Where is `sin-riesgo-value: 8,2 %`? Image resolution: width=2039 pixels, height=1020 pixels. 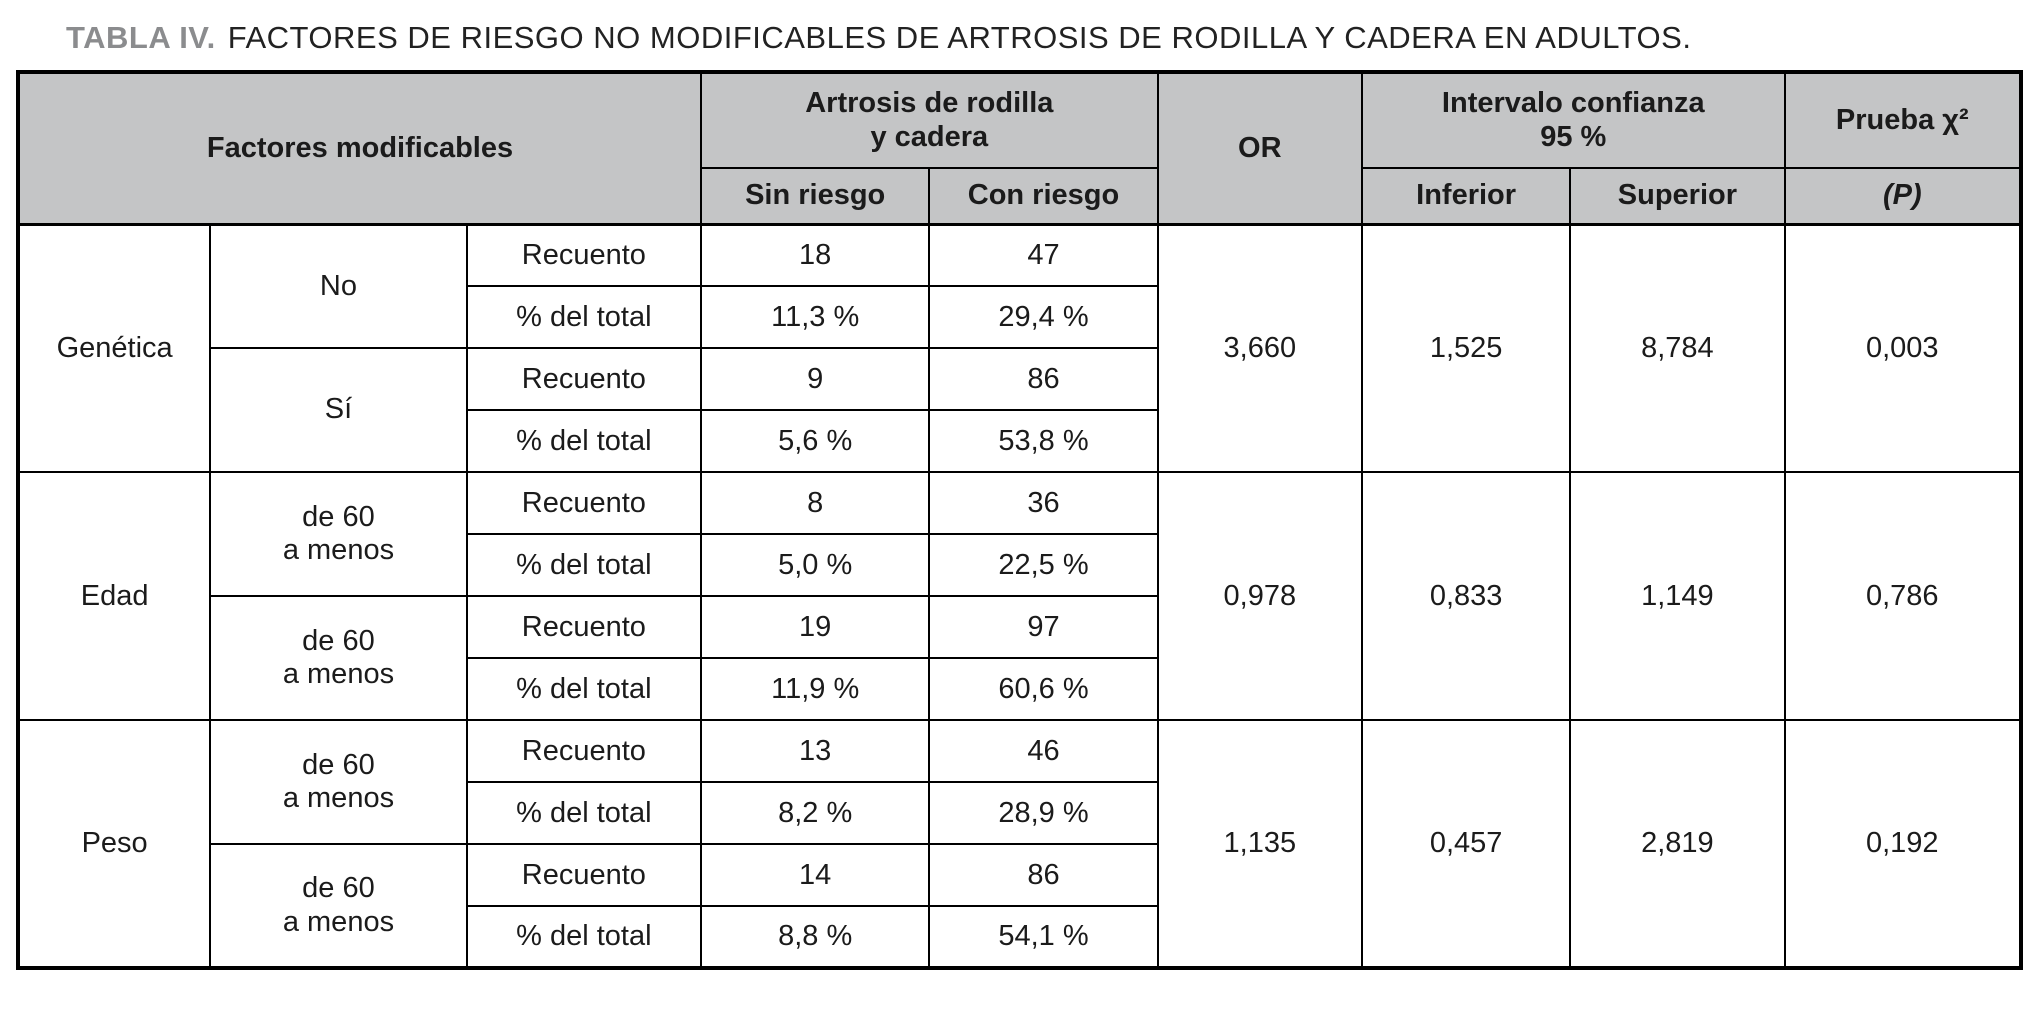 sin-riesgo-value: 8,2 % is located at coordinates (815, 813).